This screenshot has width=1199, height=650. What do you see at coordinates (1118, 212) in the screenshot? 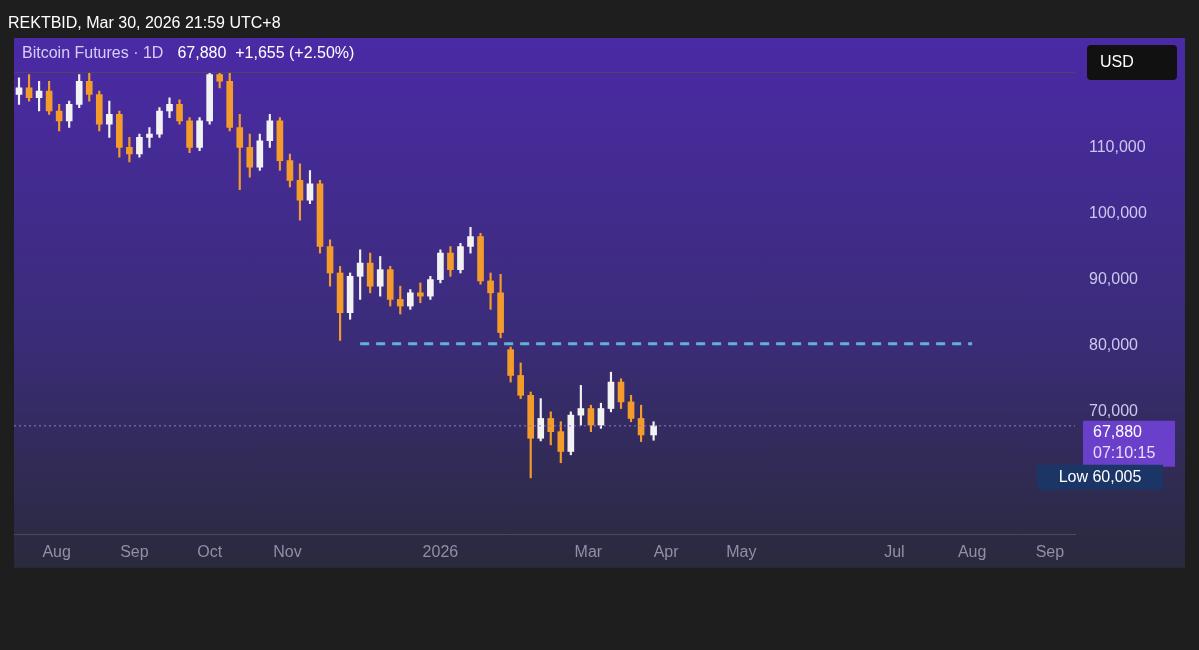
I see `y-tick-label: 100,000` at bounding box center [1118, 212].